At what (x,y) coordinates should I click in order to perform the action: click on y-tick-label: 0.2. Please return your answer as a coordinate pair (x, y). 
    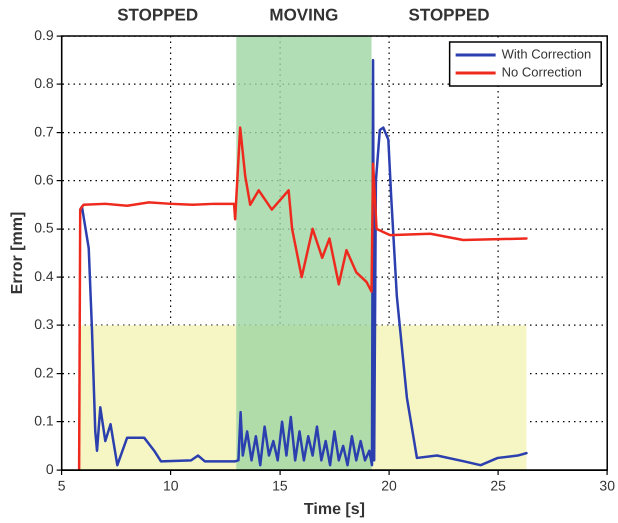
    Looking at the image, I should click on (44, 372).